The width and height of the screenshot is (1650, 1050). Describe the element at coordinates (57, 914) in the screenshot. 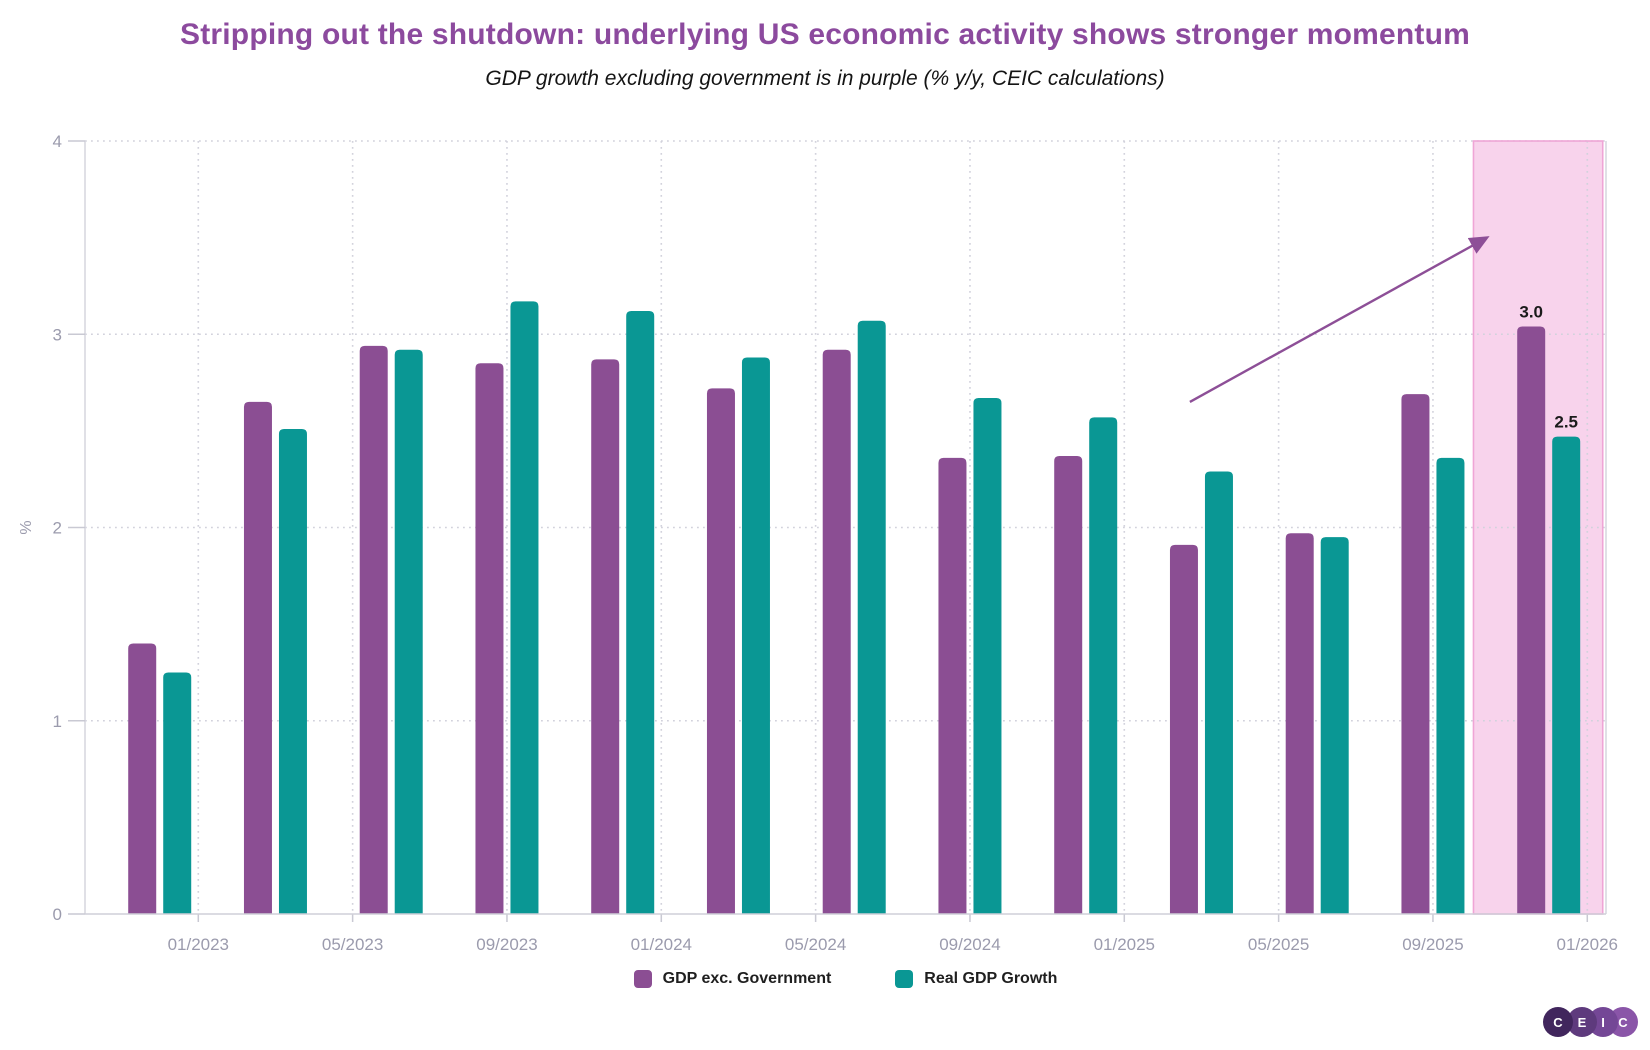

I see `y-tick-label: 0` at that location.